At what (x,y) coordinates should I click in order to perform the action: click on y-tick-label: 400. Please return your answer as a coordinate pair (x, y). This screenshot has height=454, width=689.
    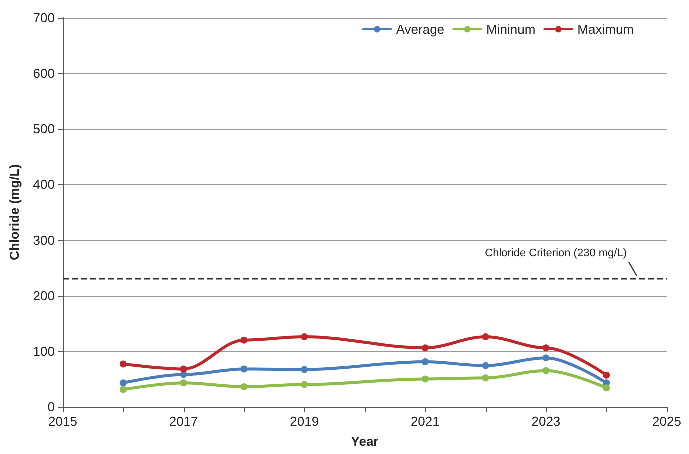
    Looking at the image, I should click on (44, 184).